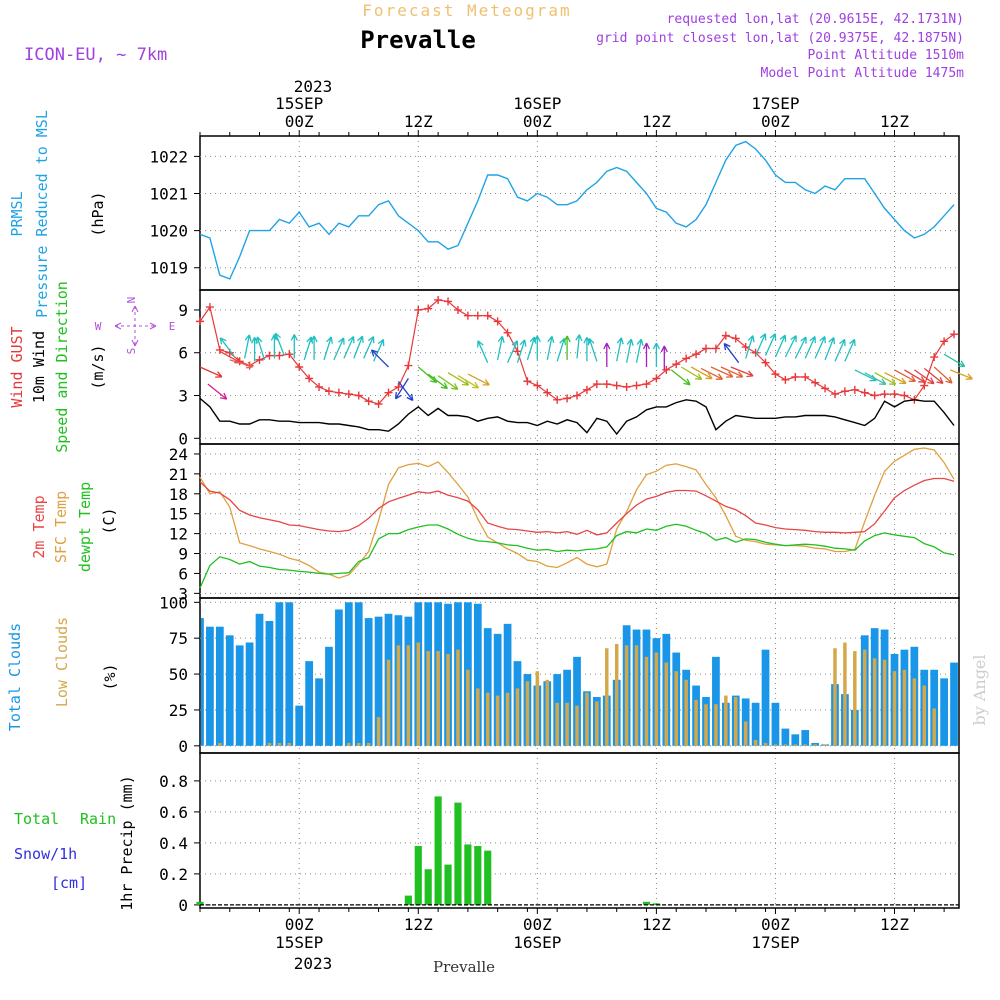 The width and height of the screenshot is (1000, 1000). Describe the element at coordinates (299, 103) in the screenshot. I see `top-day-label: 15SEP` at that location.